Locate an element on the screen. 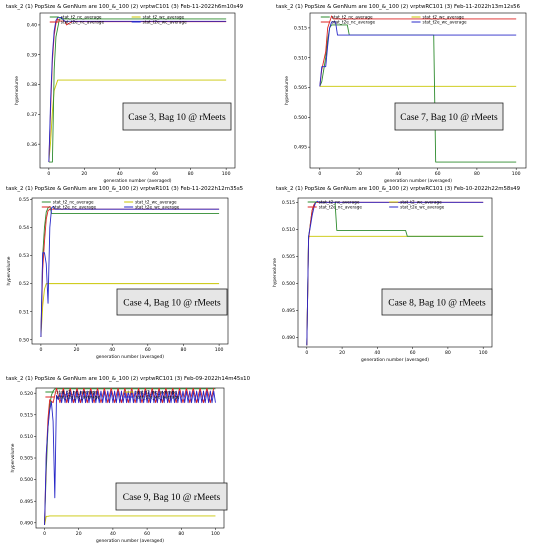 This screenshot has height=550, width=537. y-tick-label: 0.37 is located at coordinates (32, 115).